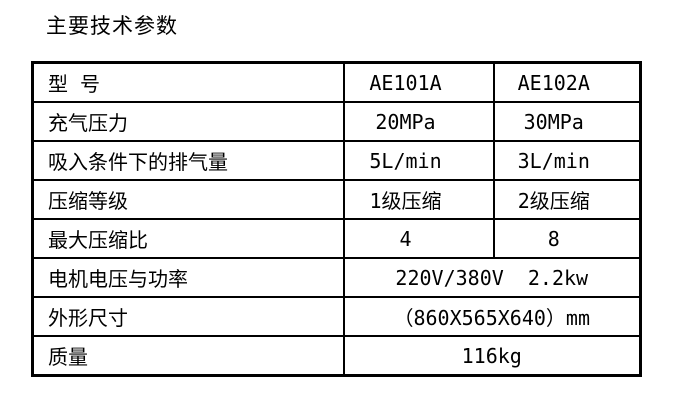  I want to click on table-row-compression-stage: 压缩等级 1级压缩 2级压缩, so click(336, 199).